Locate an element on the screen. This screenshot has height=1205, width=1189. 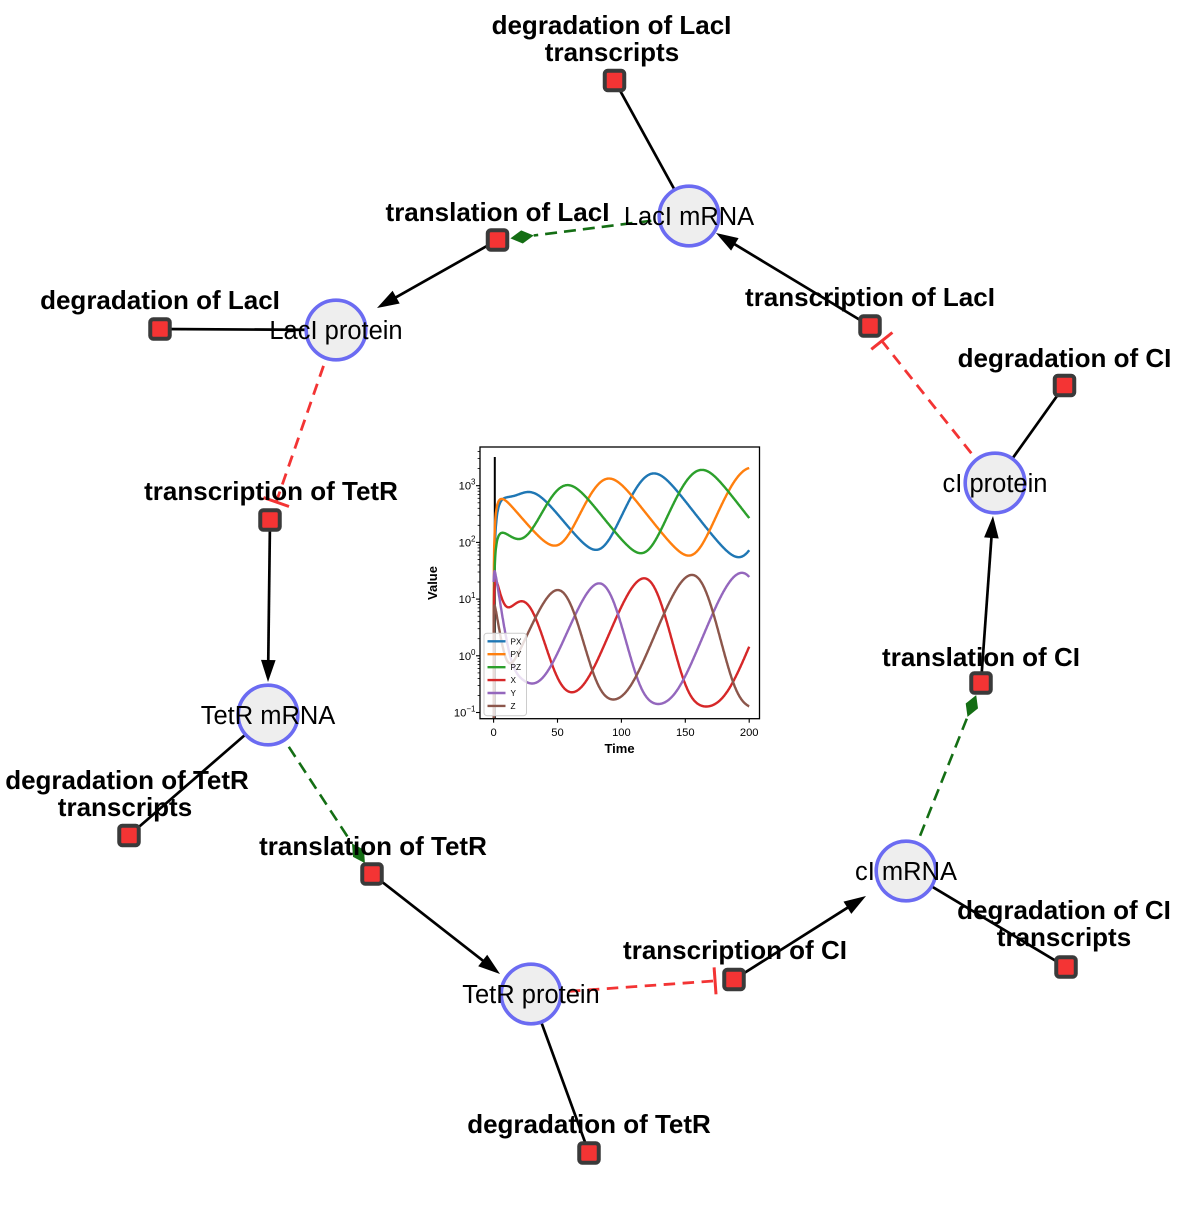
svg-text: translation of LacI is located at coordinates (498, 212).